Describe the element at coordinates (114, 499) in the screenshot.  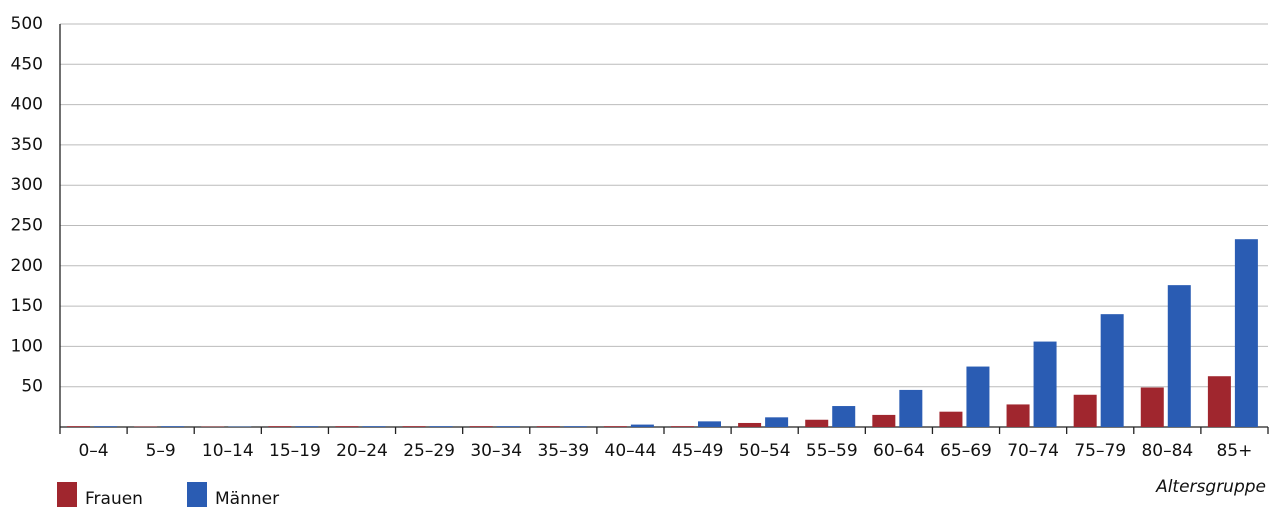
I see `legend-label: Frauen` at that location.